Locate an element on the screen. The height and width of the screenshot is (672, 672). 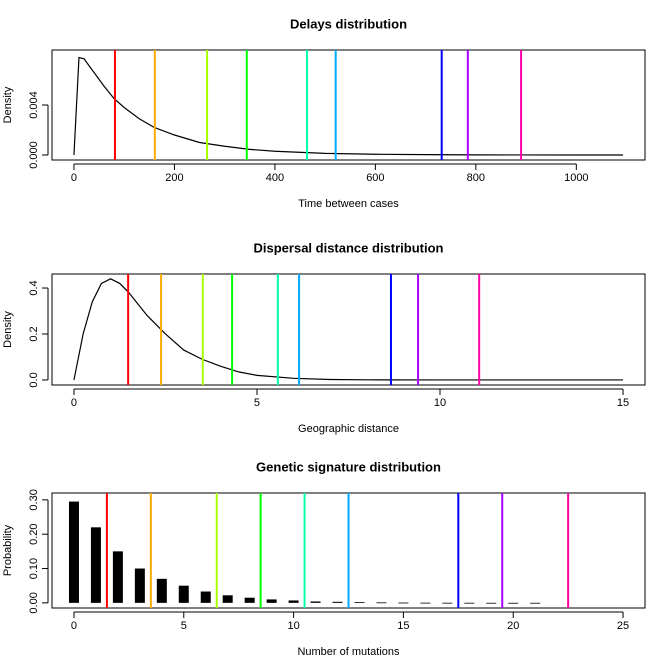
chart-title: Genetic signature distribution is located at coordinates (348, 466).